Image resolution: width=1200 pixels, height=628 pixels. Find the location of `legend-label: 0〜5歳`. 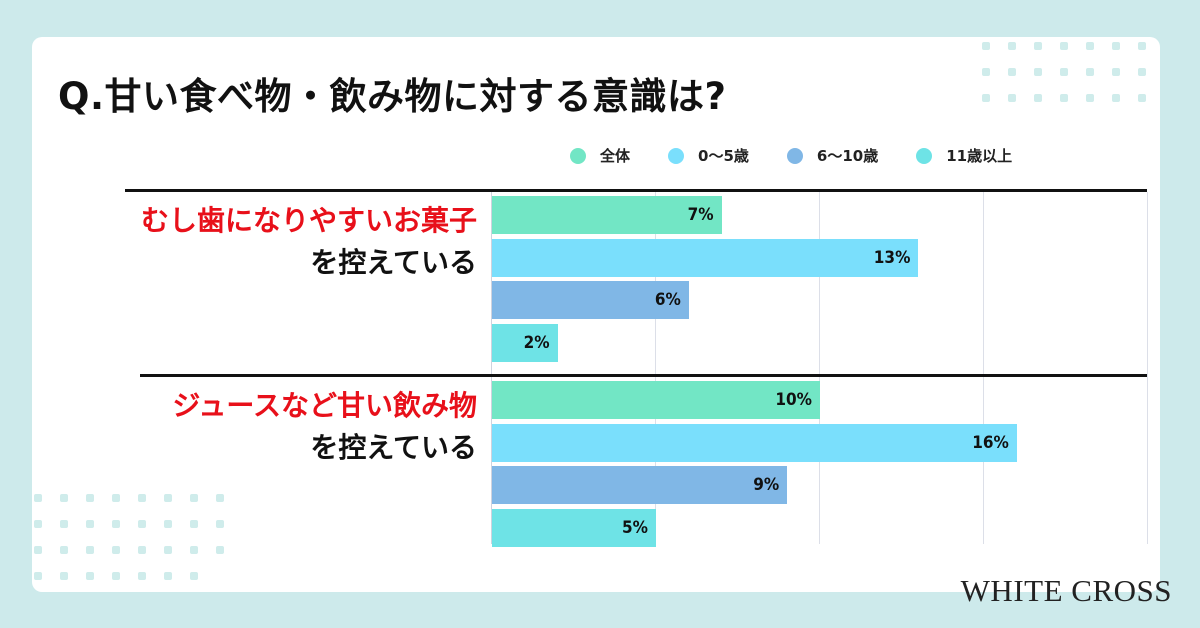

legend-label: 0〜5歳 is located at coordinates (723, 156).